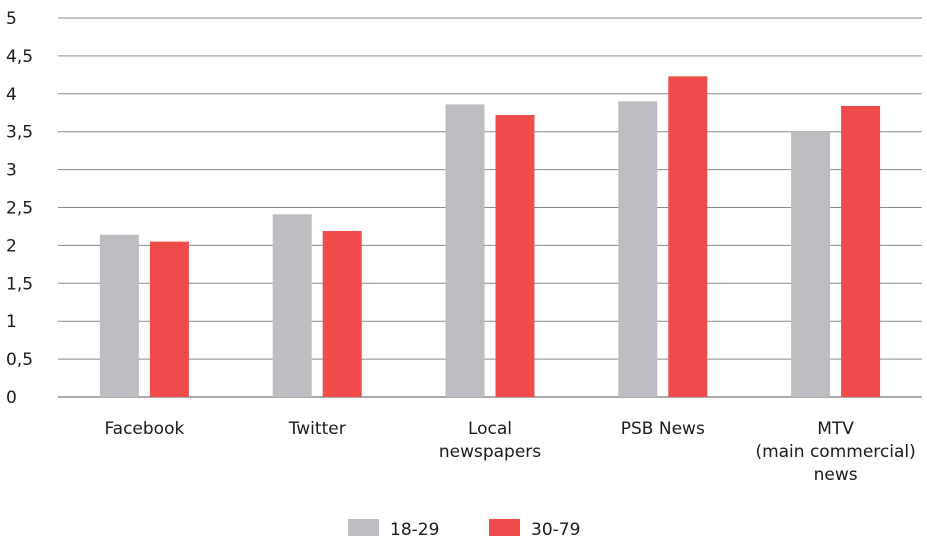 This screenshot has width=927, height=541. Describe the element at coordinates (144, 429) in the screenshot. I see `x-category-label: Facebook` at that location.